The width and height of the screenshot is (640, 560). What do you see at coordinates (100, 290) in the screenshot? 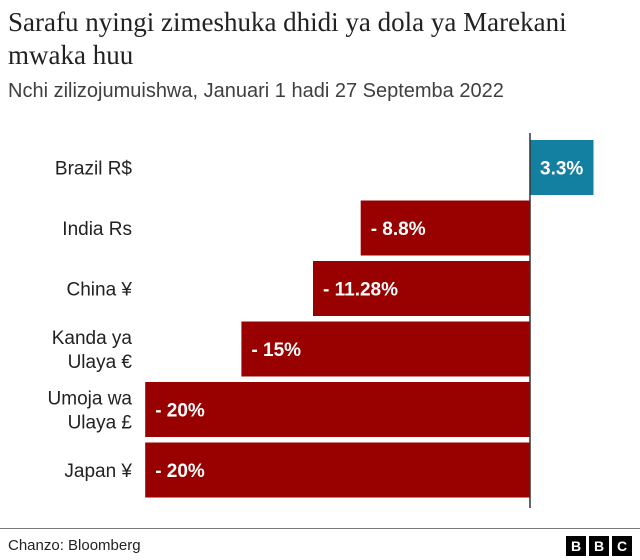
I see `category-label: China ¥` at bounding box center [100, 290].